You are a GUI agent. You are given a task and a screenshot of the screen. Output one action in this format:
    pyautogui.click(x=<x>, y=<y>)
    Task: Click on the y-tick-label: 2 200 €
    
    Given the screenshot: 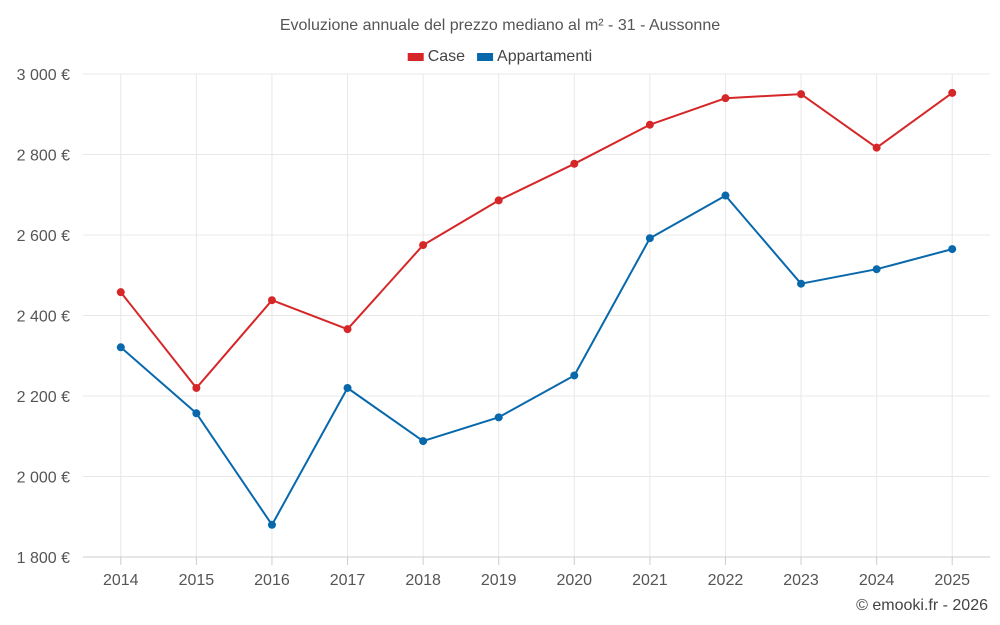 What is the action you would take?
    pyautogui.click(x=43, y=397)
    